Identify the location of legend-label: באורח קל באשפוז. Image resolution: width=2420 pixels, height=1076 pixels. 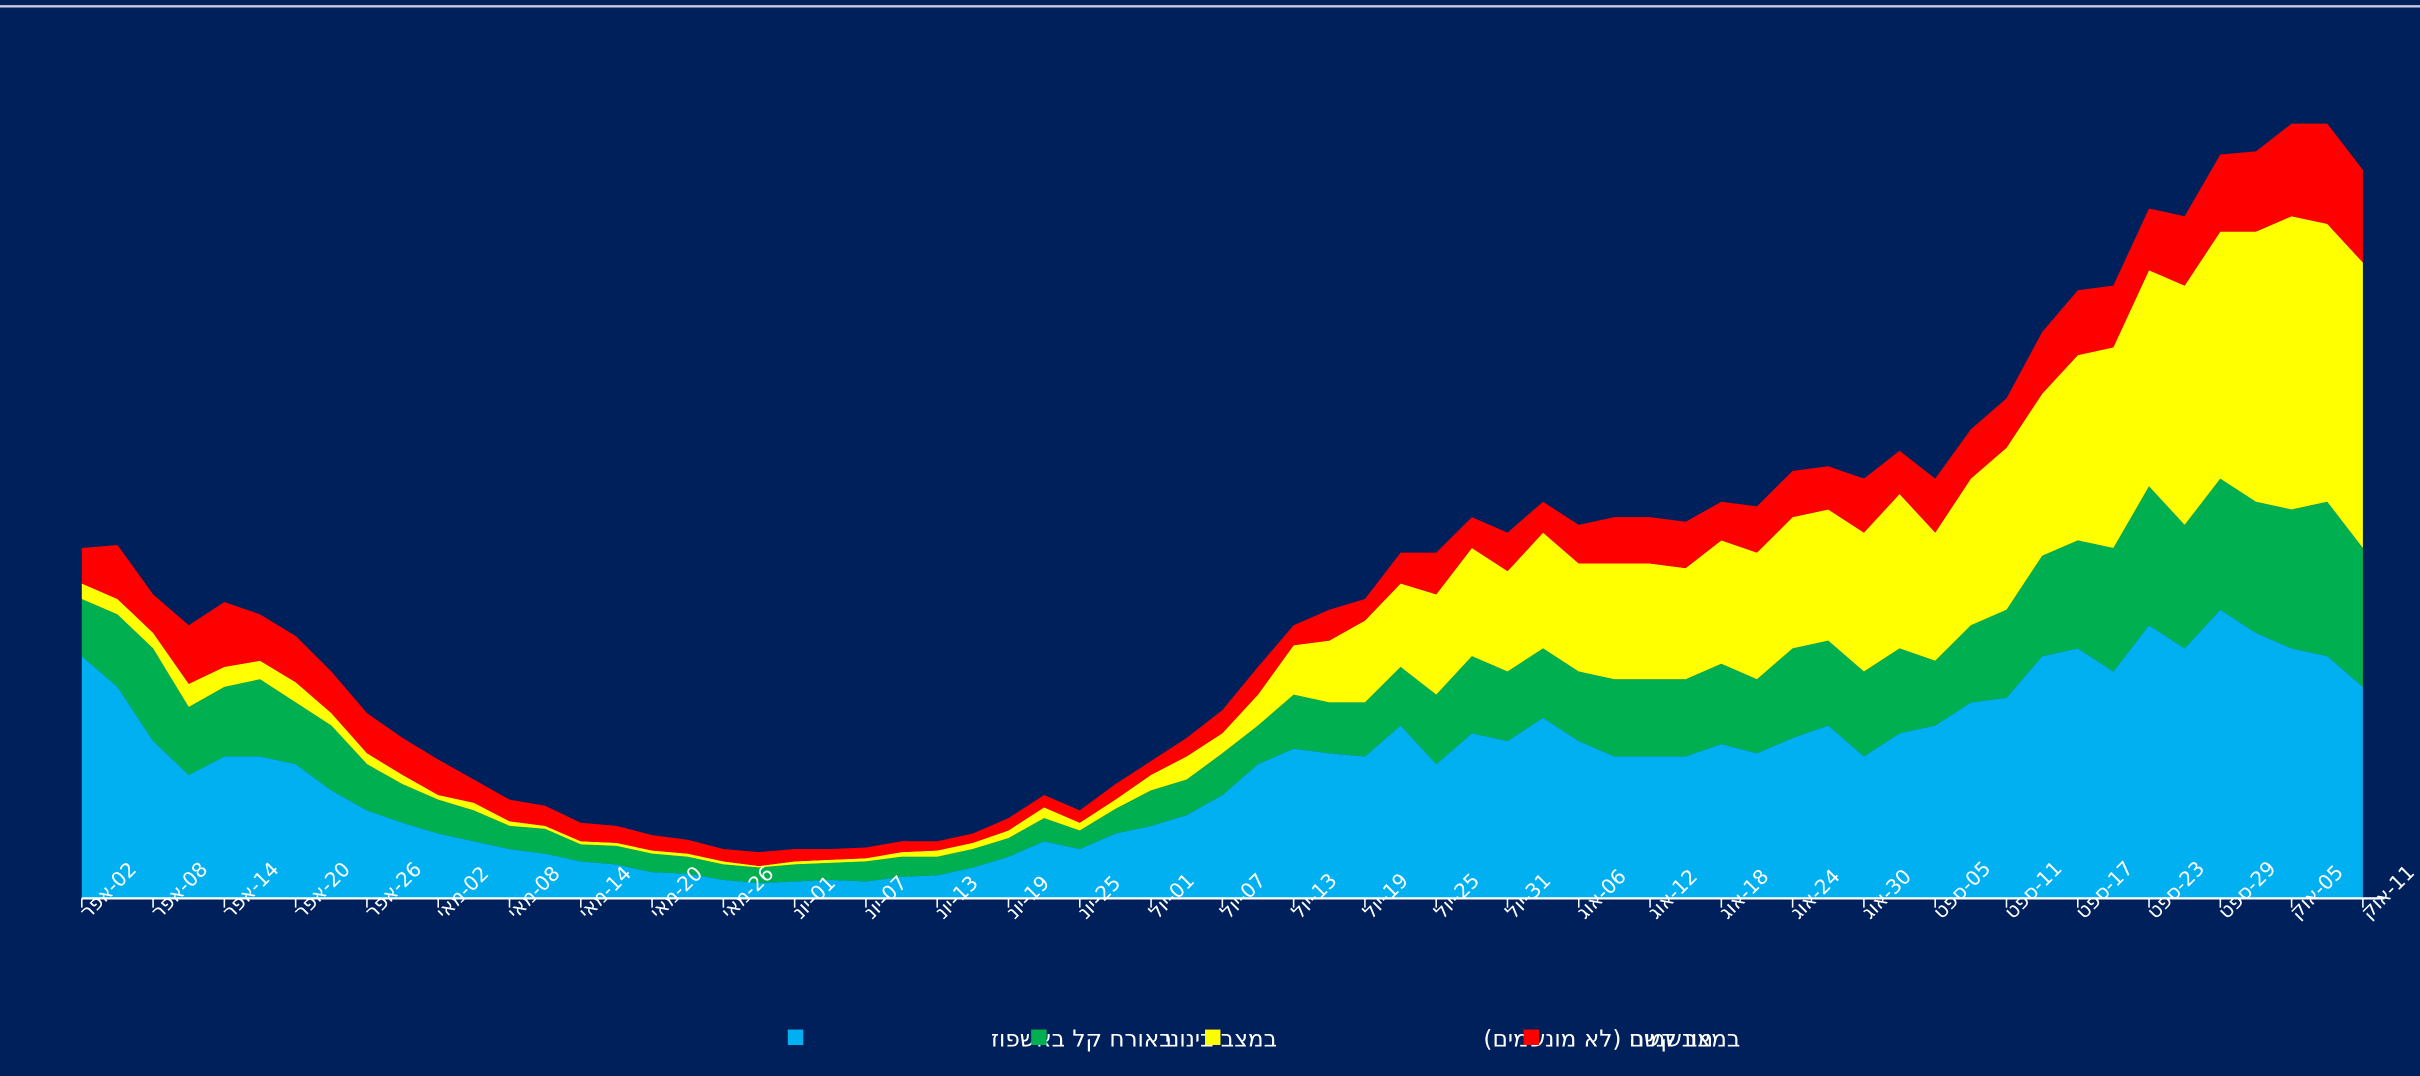
(1082, 1040).